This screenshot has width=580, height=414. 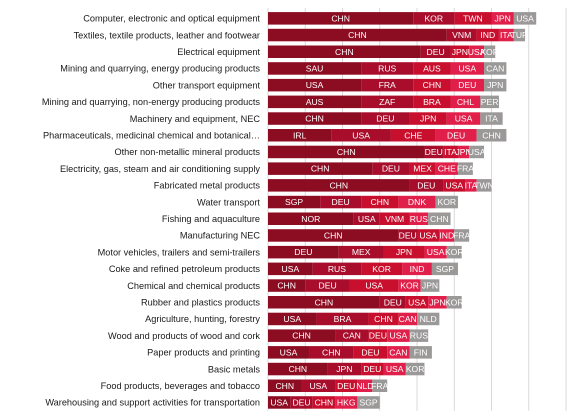 What do you see at coordinates (218, 52) in the screenshot?
I see `category-label: Electrical equipment` at bounding box center [218, 52].